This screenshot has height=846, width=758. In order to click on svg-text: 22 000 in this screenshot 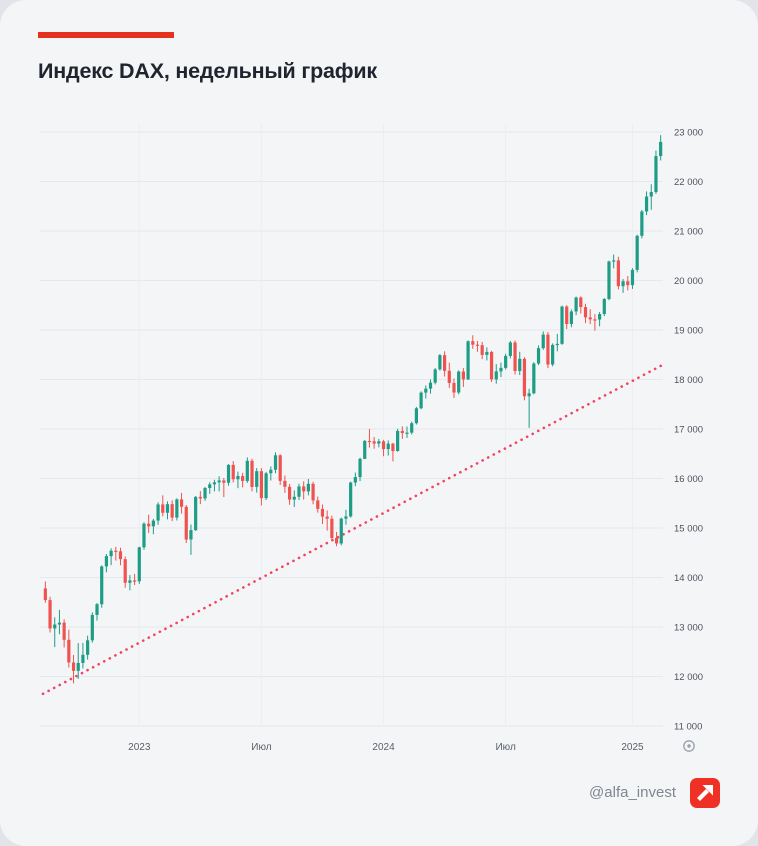, I will do `click(688, 182)`.